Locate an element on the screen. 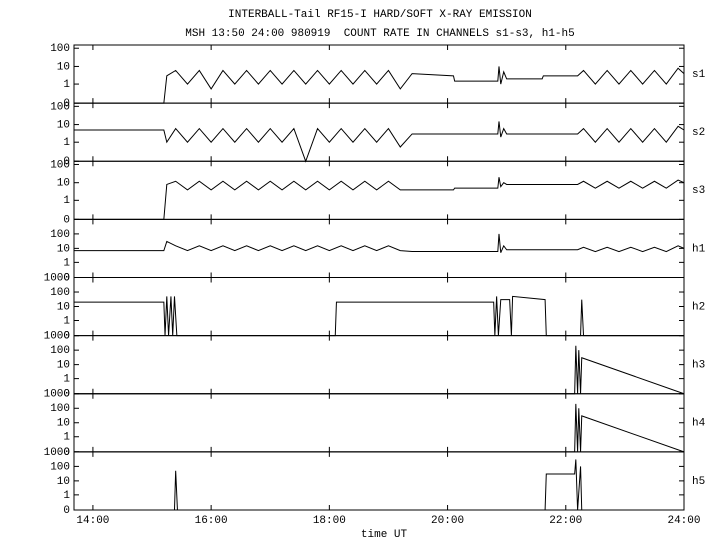 The width and height of the screenshot is (720, 550). x-tick-label: 14:00 is located at coordinates (92, 521).